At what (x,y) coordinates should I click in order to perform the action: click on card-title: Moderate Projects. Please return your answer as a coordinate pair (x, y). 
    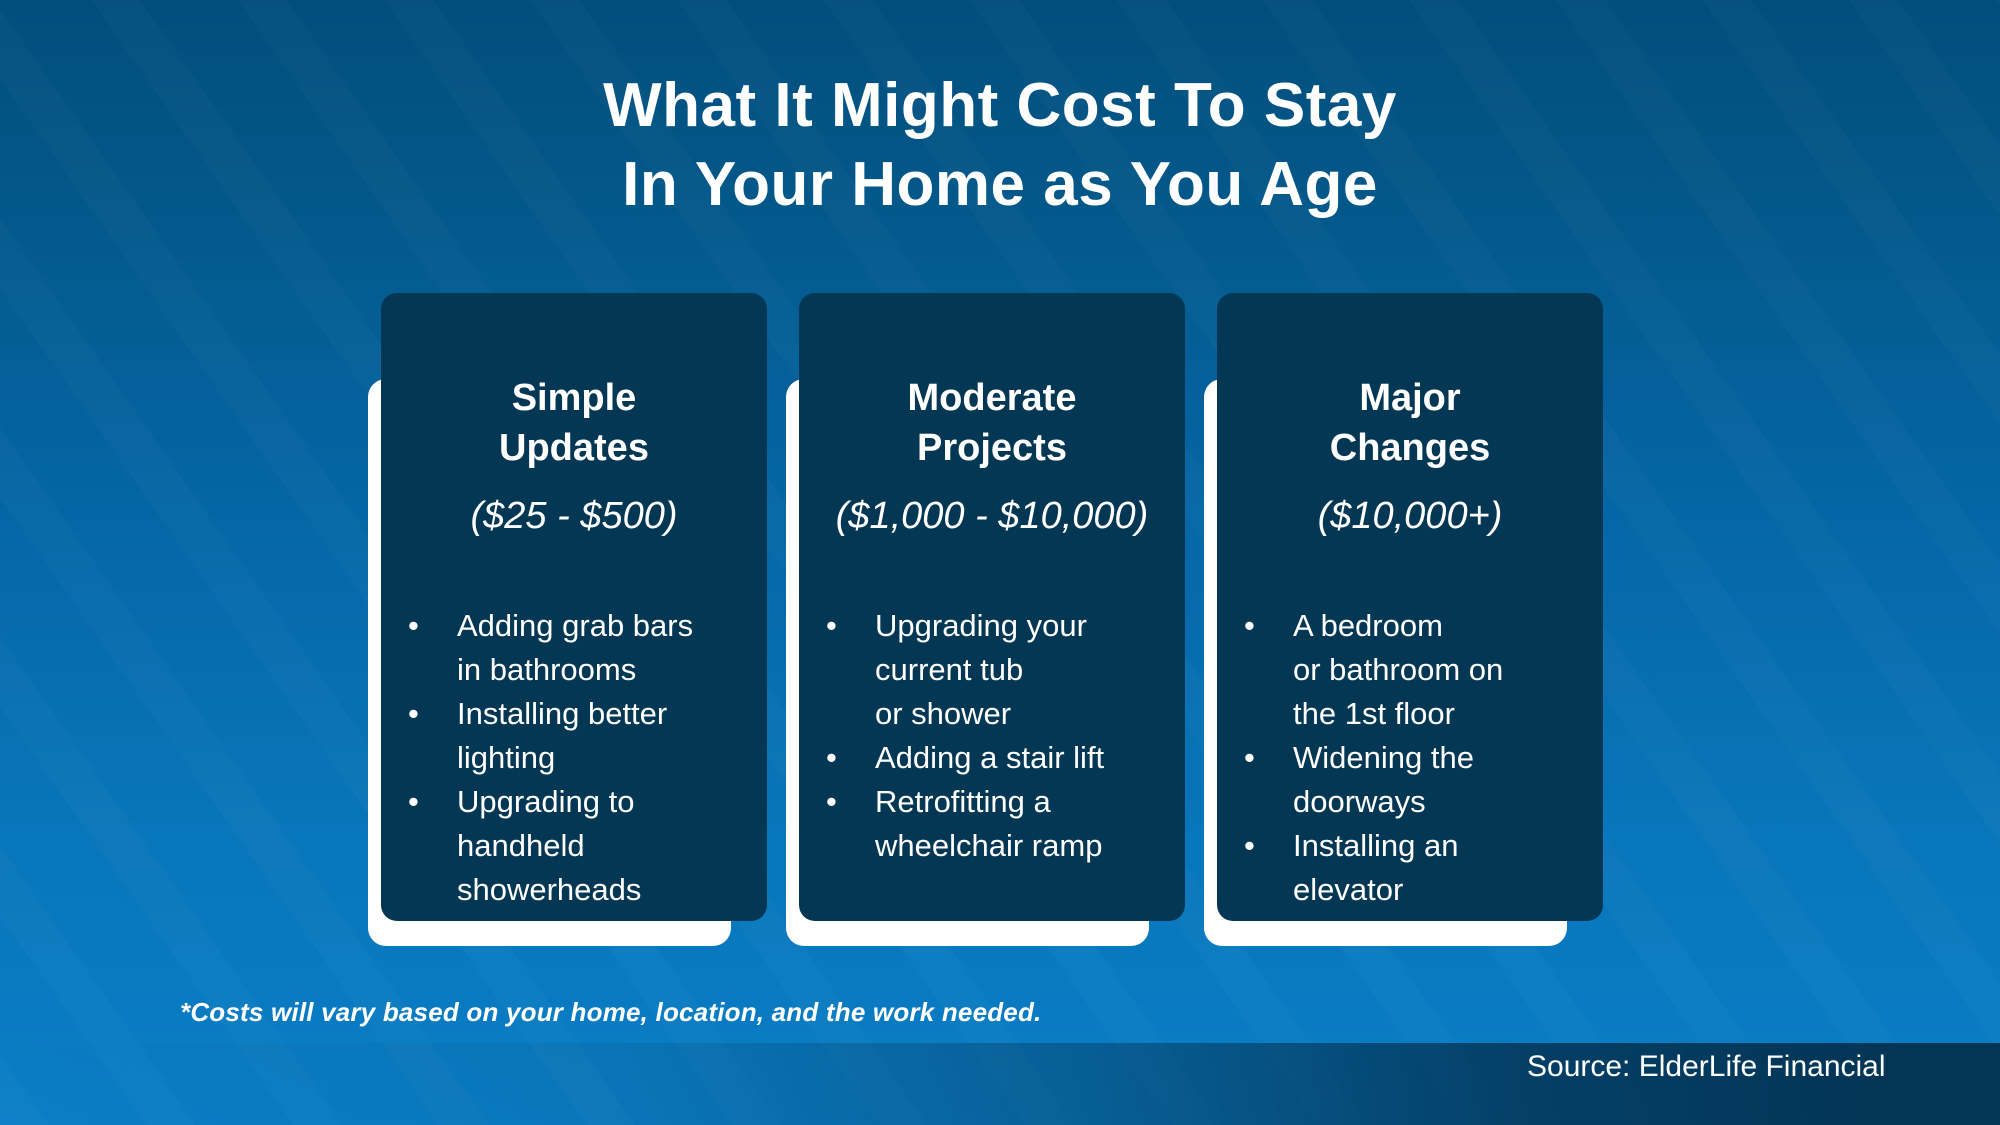
    Looking at the image, I should click on (992, 423).